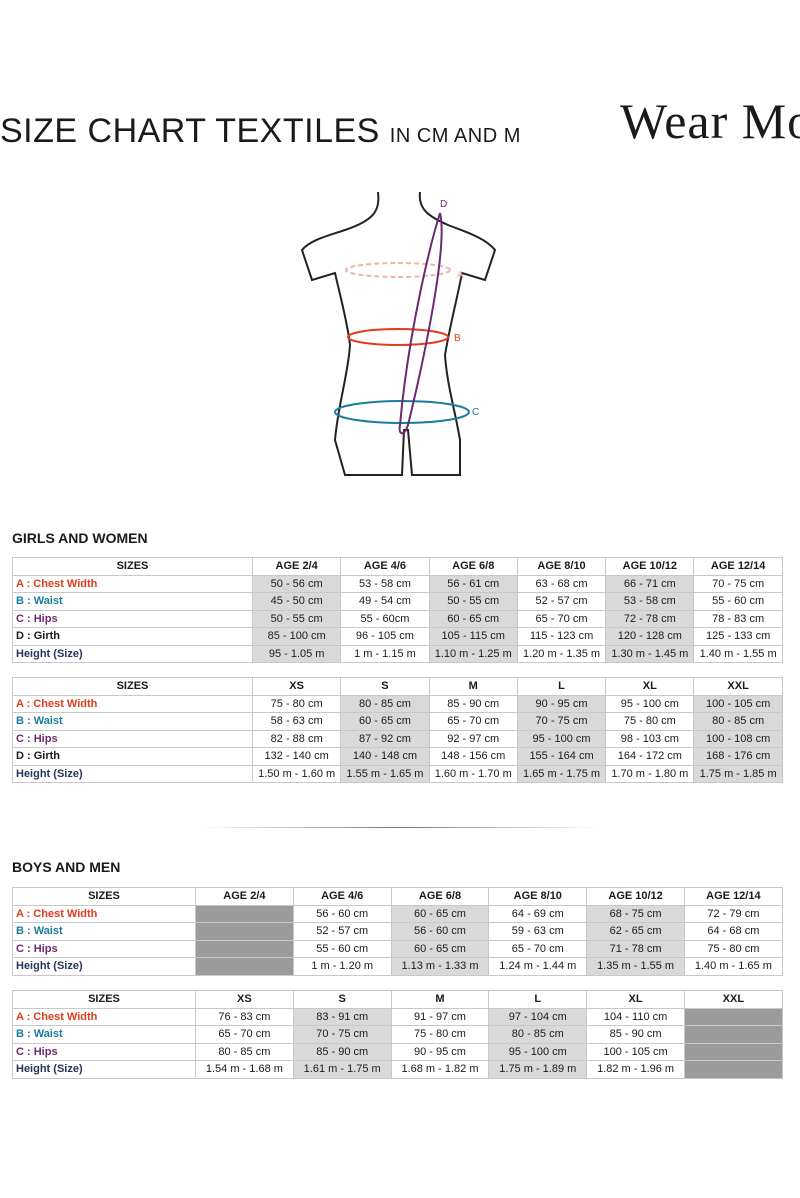  Describe the element at coordinates (455, 136) in the screenshot. I see `subtitle: IN CM AND M` at that location.